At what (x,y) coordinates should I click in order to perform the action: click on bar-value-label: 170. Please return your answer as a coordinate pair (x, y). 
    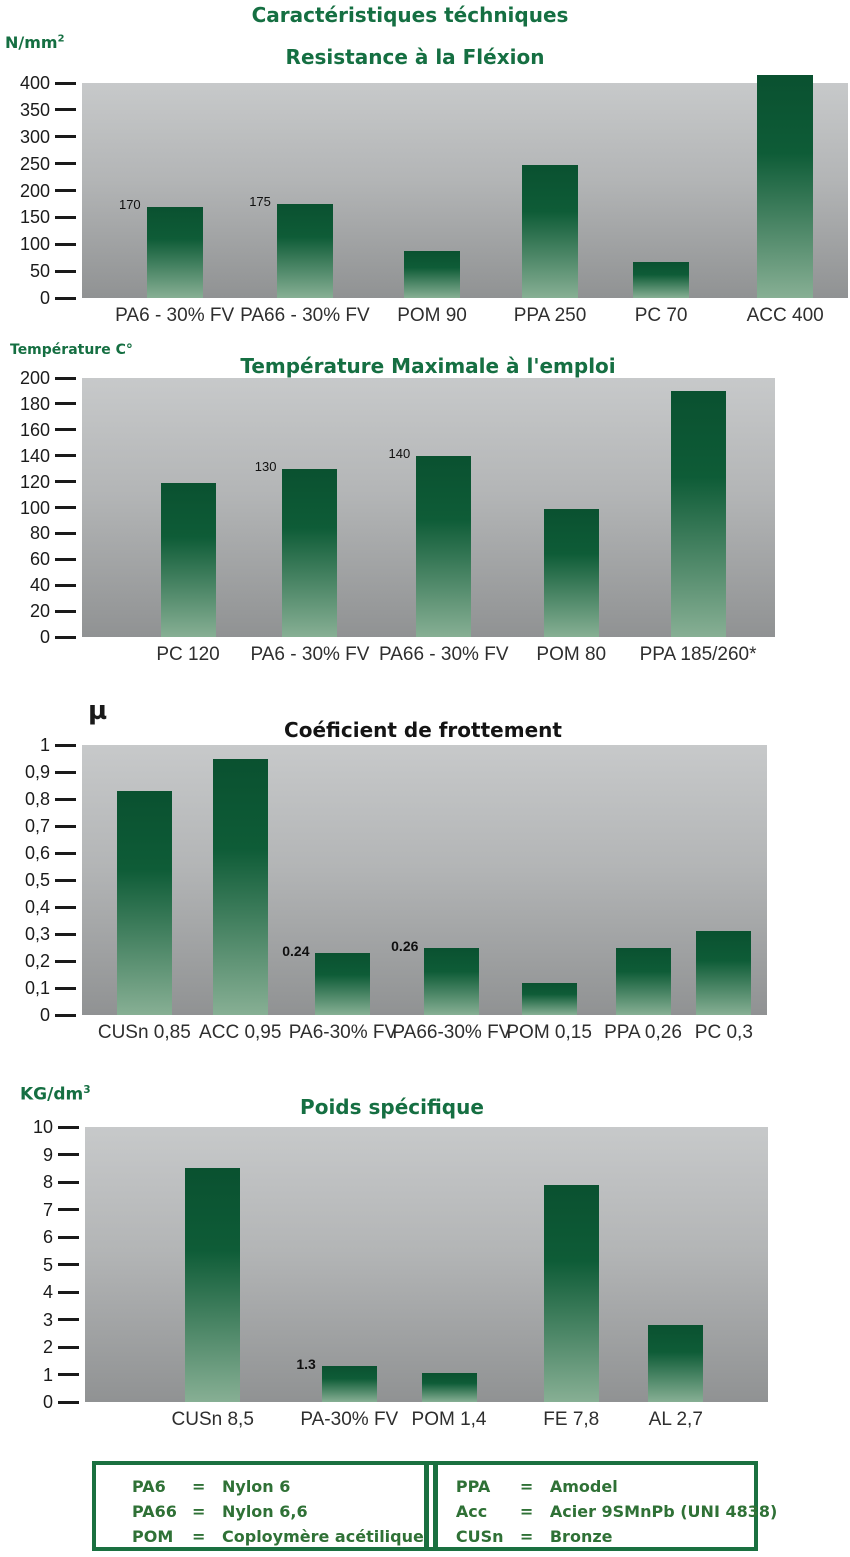
    Looking at the image, I should click on (129, 204).